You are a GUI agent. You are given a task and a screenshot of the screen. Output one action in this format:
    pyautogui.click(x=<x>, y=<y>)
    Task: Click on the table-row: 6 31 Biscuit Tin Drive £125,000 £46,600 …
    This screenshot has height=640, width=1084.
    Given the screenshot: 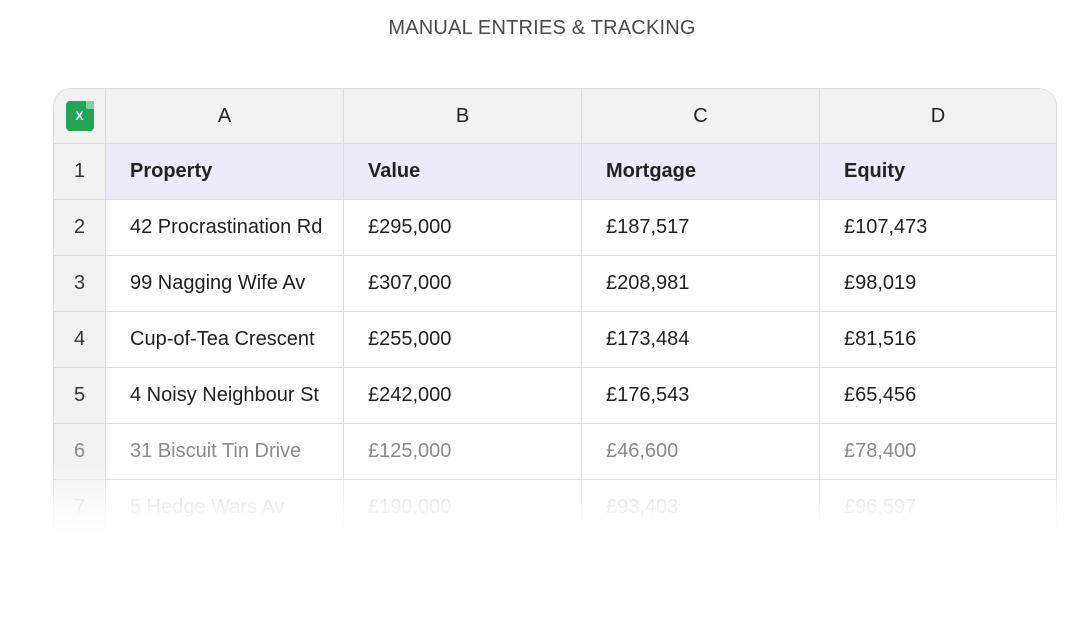 What is the action you would take?
    pyautogui.click(x=555, y=452)
    